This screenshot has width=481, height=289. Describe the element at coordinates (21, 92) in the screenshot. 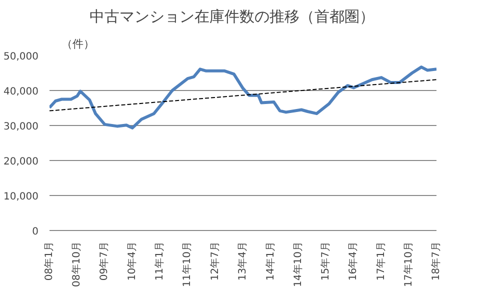

I see `y-tick-label: 40,000` at that location.